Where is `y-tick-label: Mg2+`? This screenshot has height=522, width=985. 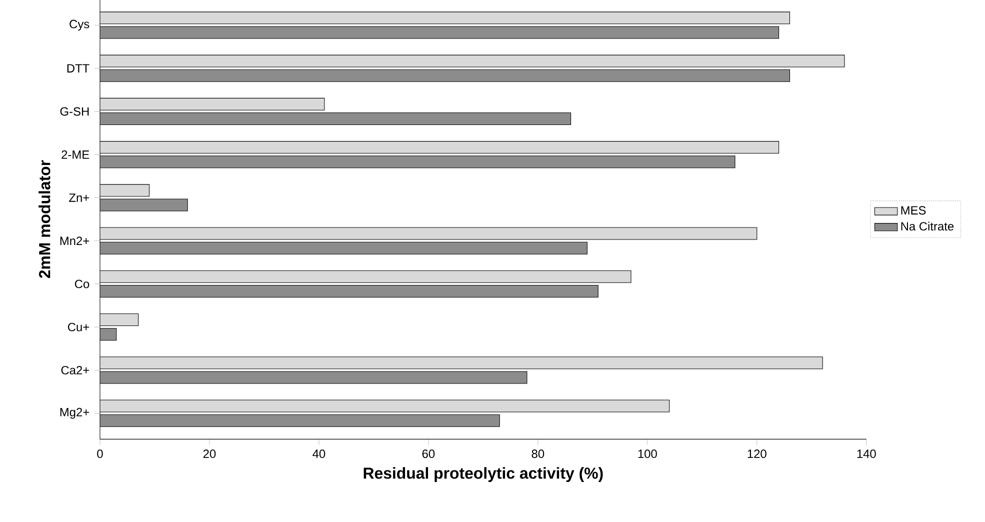 y-tick-label: Mg2+ is located at coordinates (75, 413).